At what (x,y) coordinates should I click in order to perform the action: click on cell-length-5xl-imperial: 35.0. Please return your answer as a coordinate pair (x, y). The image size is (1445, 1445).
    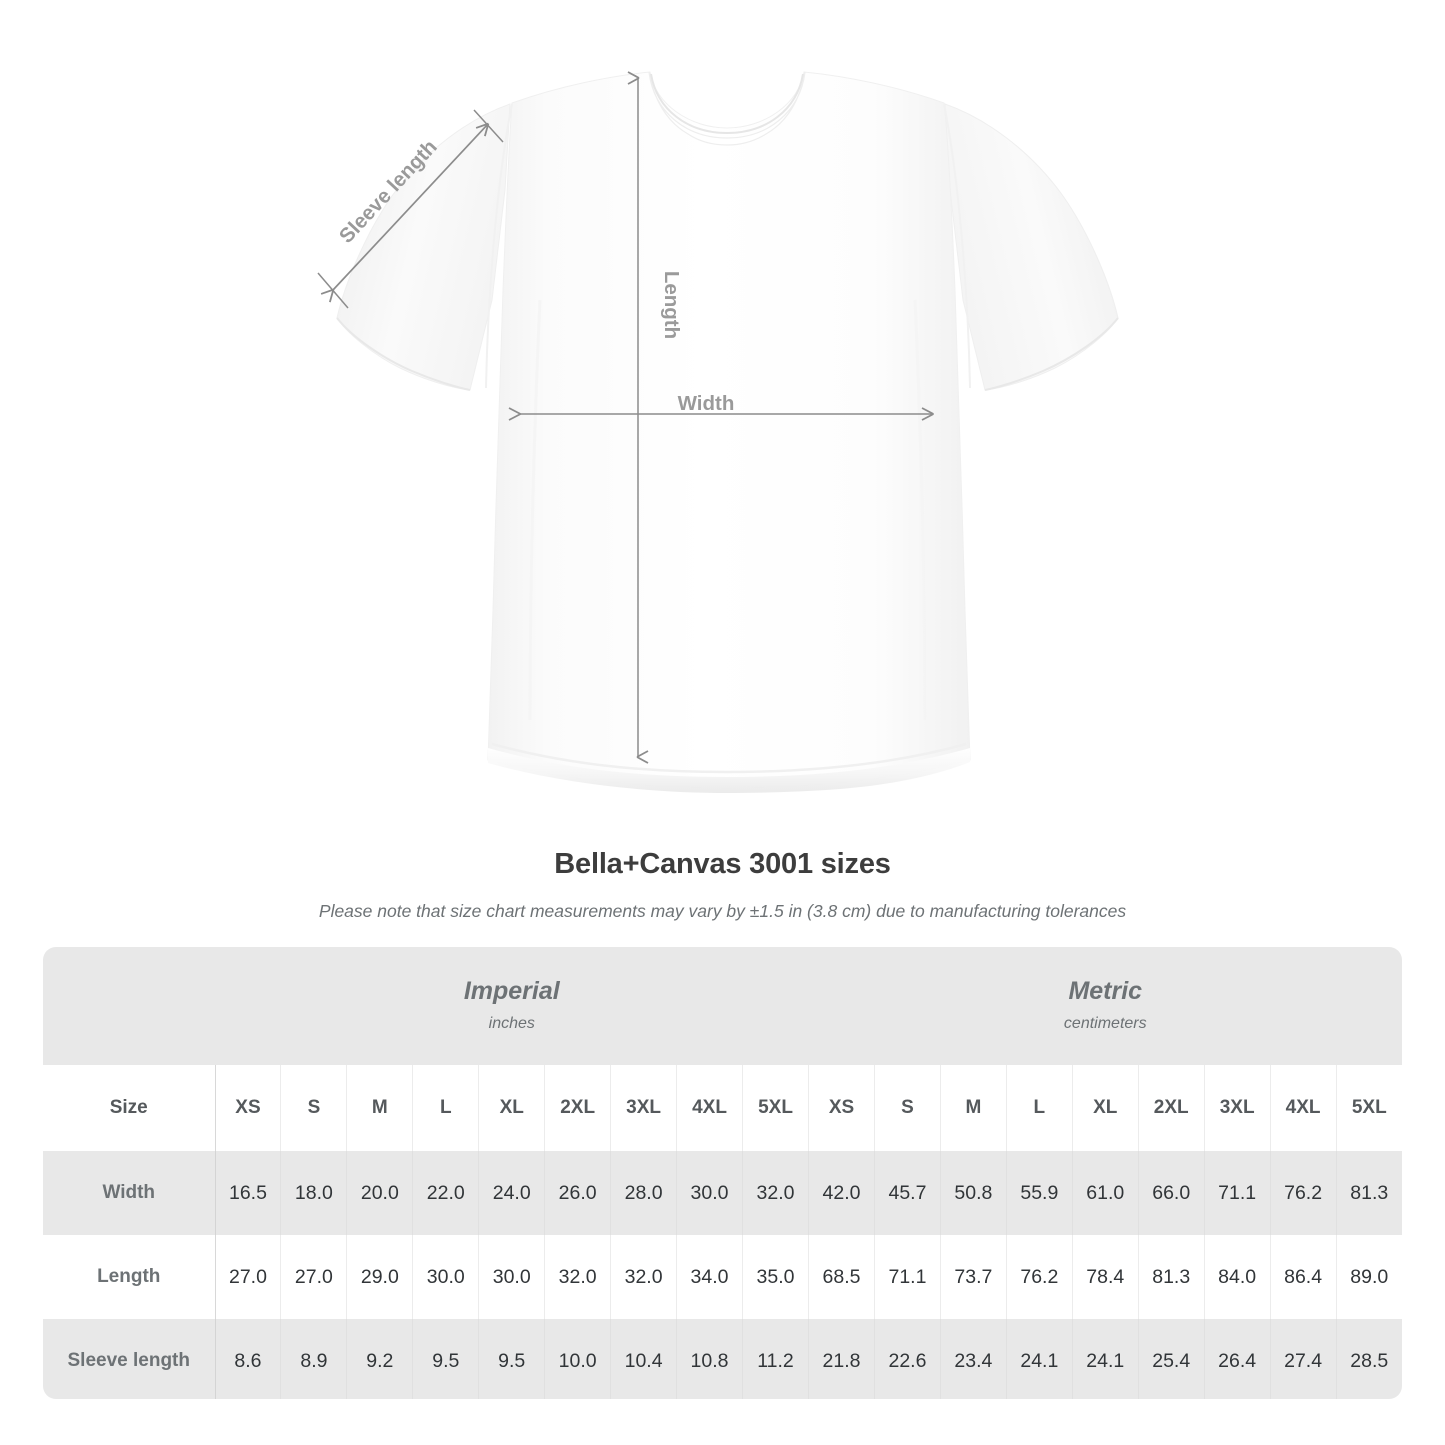
    Looking at the image, I should click on (776, 1277).